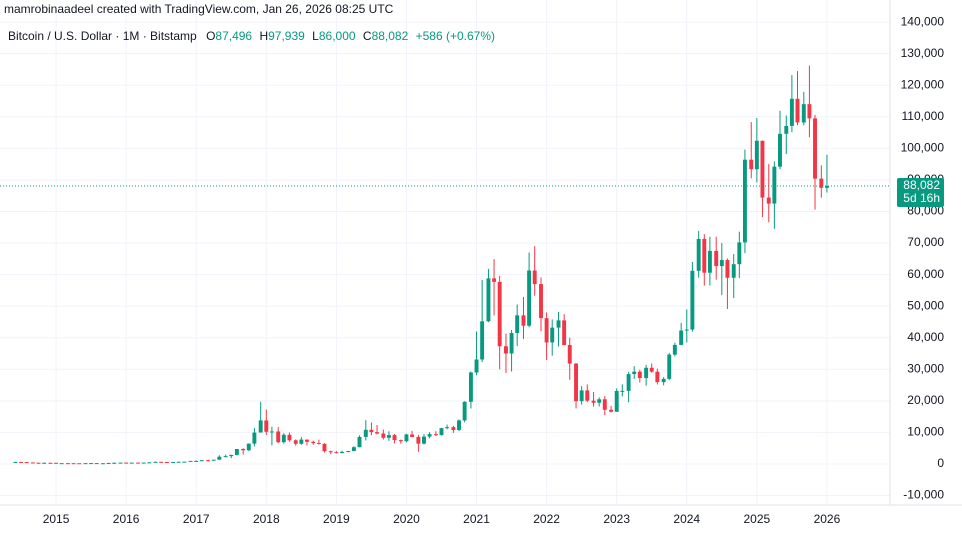  What do you see at coordinates (233, 36) in the screenshot?
I see `open-value: 87,496` at bounding box center [233, 36].